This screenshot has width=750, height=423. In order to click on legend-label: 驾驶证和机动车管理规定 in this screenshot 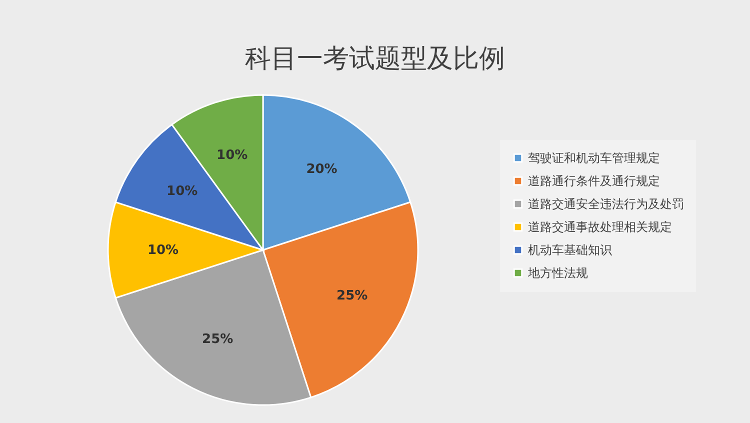, I will do `click(594, 158)`.